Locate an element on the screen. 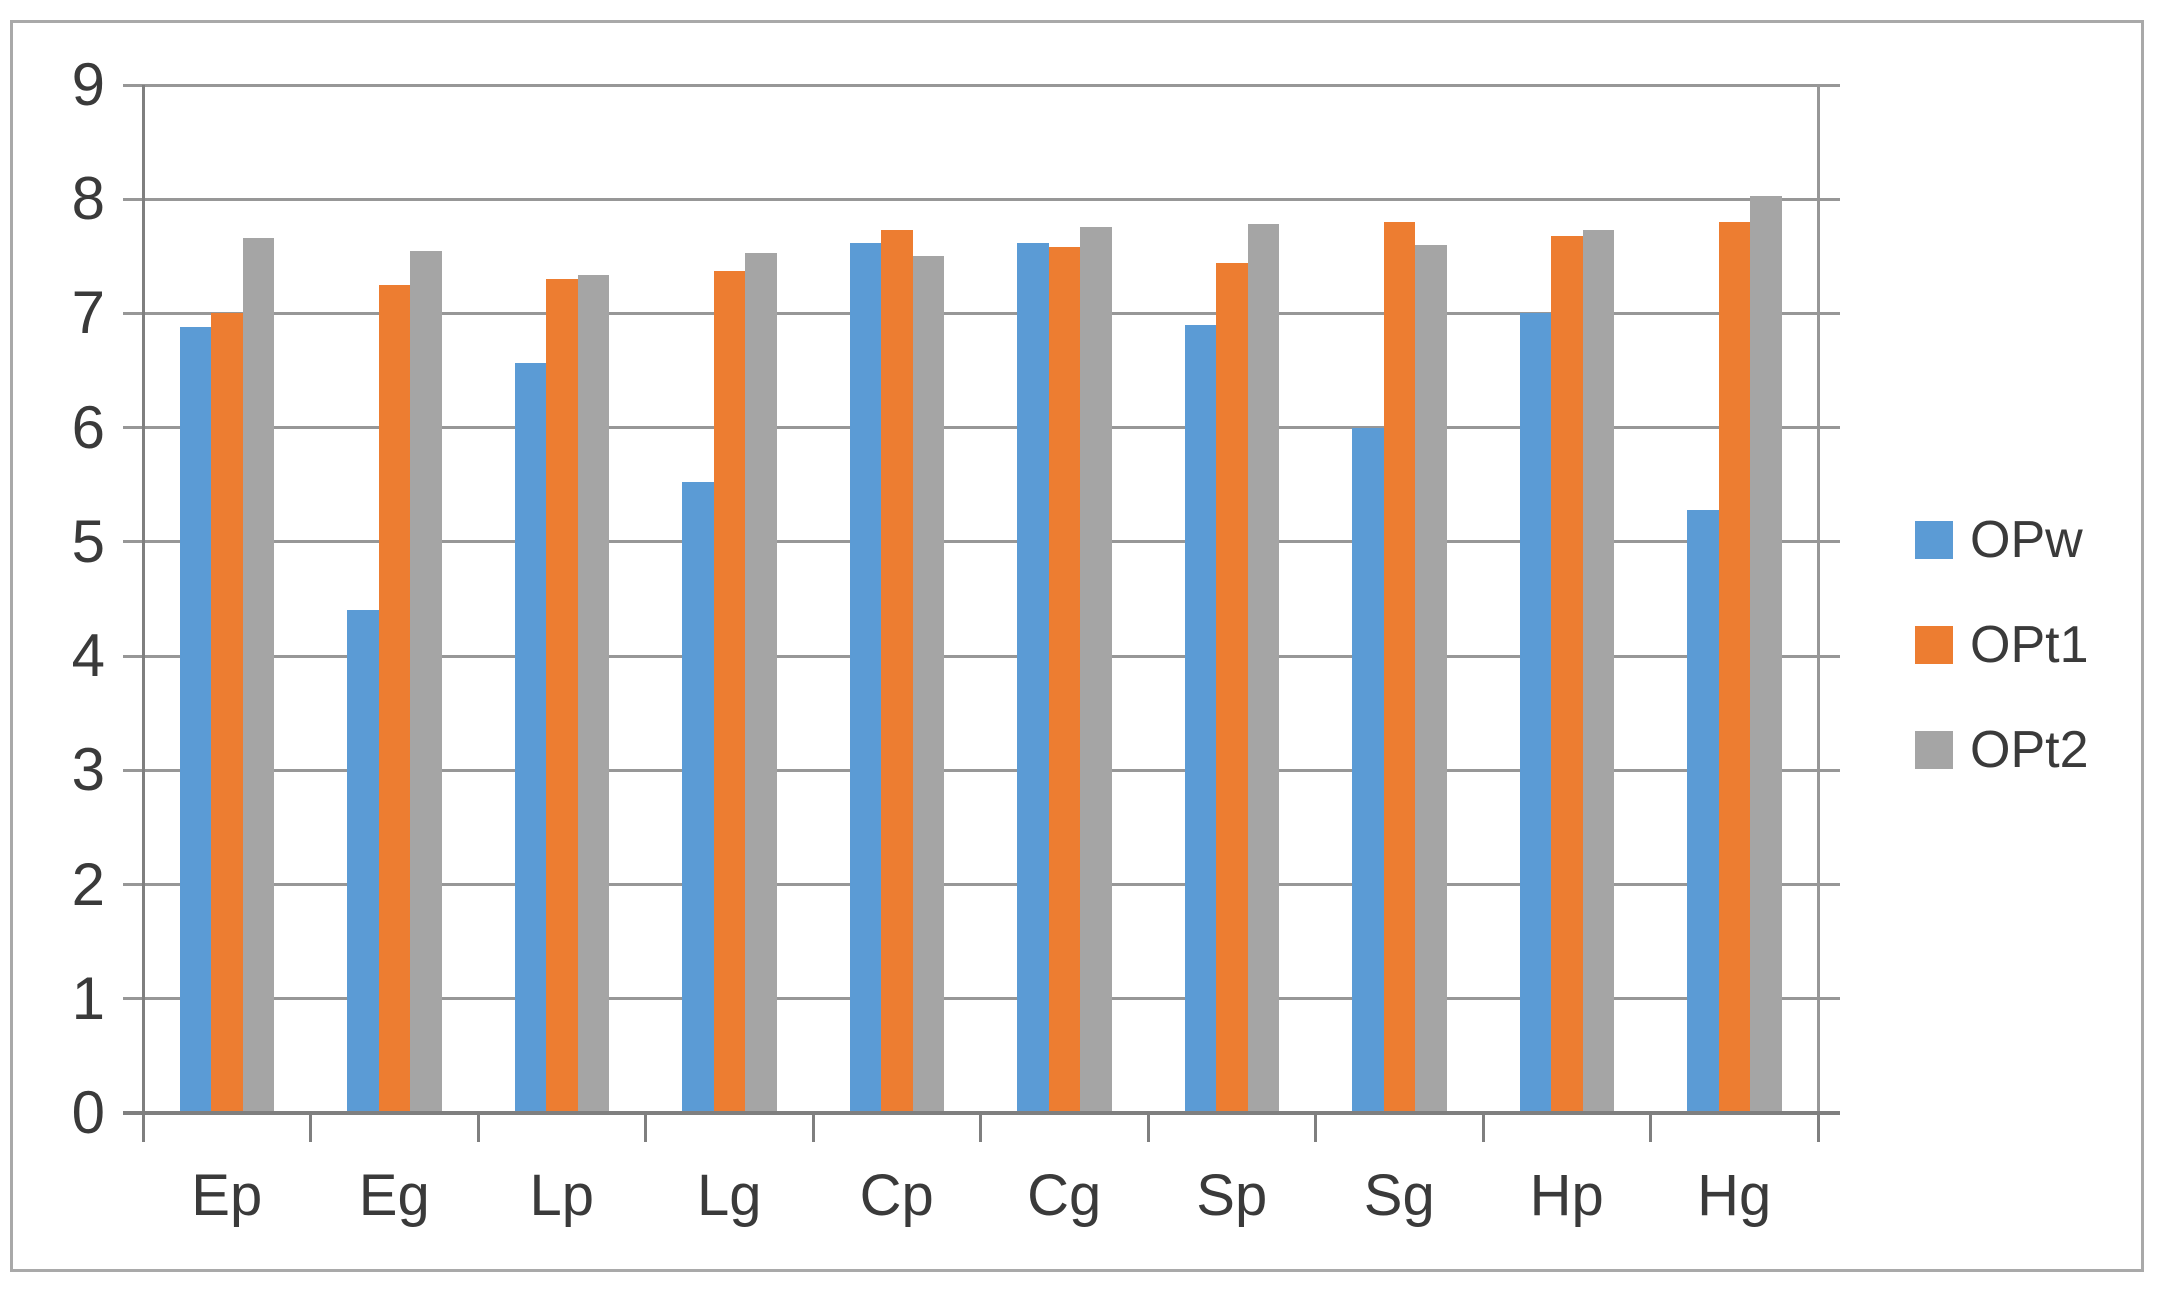 This screenshot has height=1295, width=2166. bar-OPt2-Eg is located at coordinates (426, 681).